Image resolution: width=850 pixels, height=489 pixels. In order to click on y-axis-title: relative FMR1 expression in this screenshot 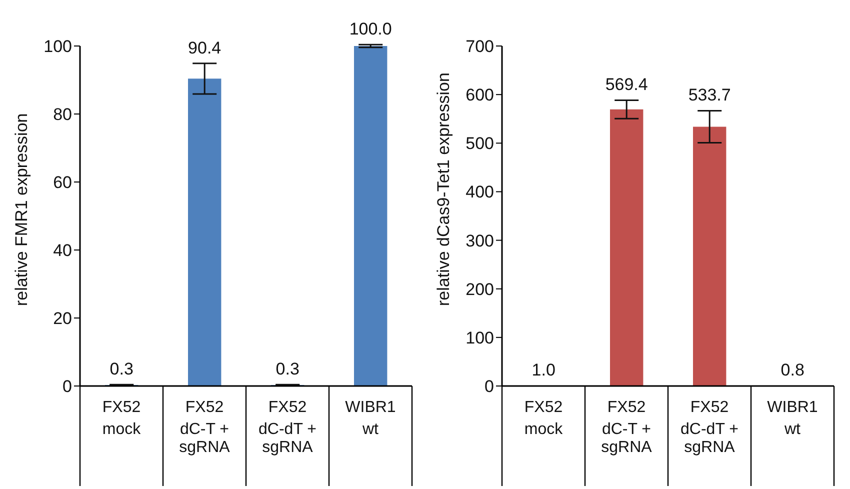, I will do `click(22, 209)`.